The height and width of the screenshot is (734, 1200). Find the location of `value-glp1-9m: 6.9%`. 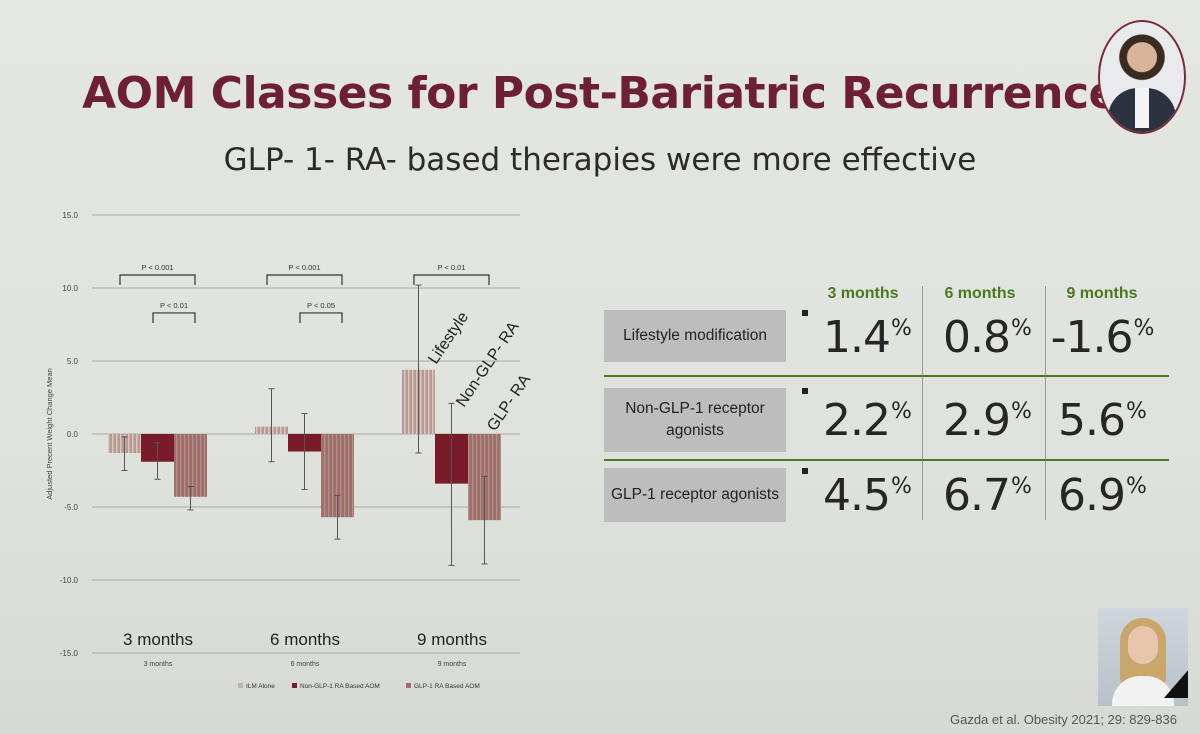

value-glp1-9m: 6.9% is located at coordinates (1102, 495).